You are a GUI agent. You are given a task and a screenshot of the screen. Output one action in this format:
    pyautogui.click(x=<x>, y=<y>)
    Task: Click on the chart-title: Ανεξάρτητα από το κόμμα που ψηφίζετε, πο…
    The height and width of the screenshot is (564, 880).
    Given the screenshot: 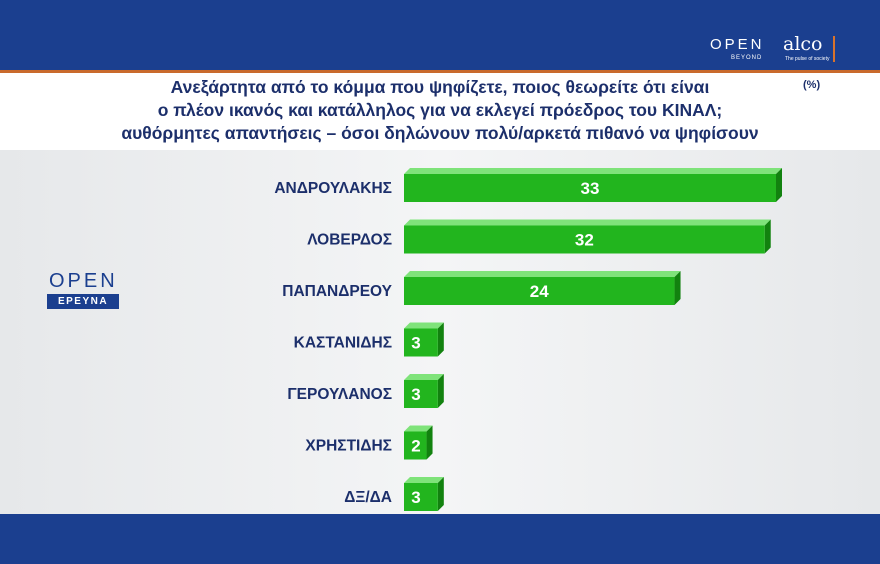 What is the action you would take?
    pyautogui.click(x=440, y=110)
    